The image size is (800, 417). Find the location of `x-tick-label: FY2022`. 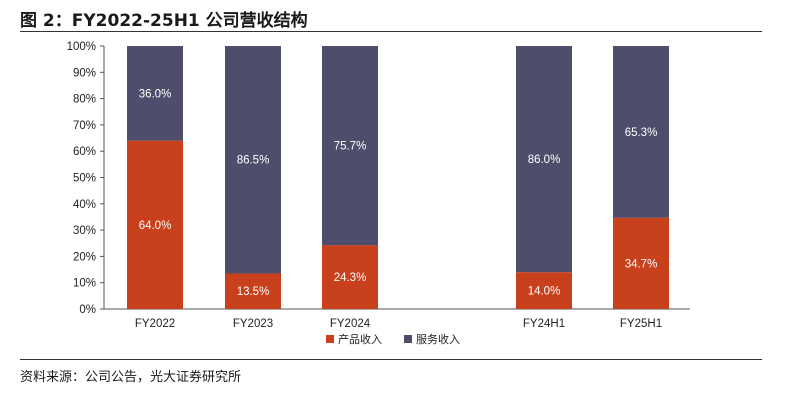

x-tick-label: FY2022 is located at coordinates (155, 324).